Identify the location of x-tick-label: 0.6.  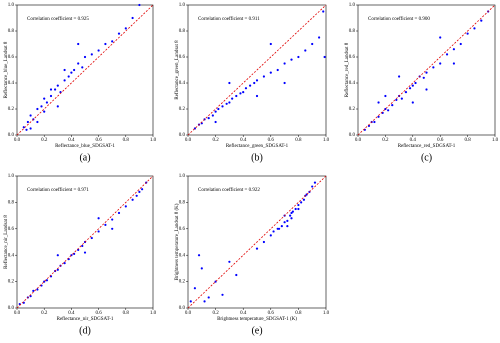
(440, 140).